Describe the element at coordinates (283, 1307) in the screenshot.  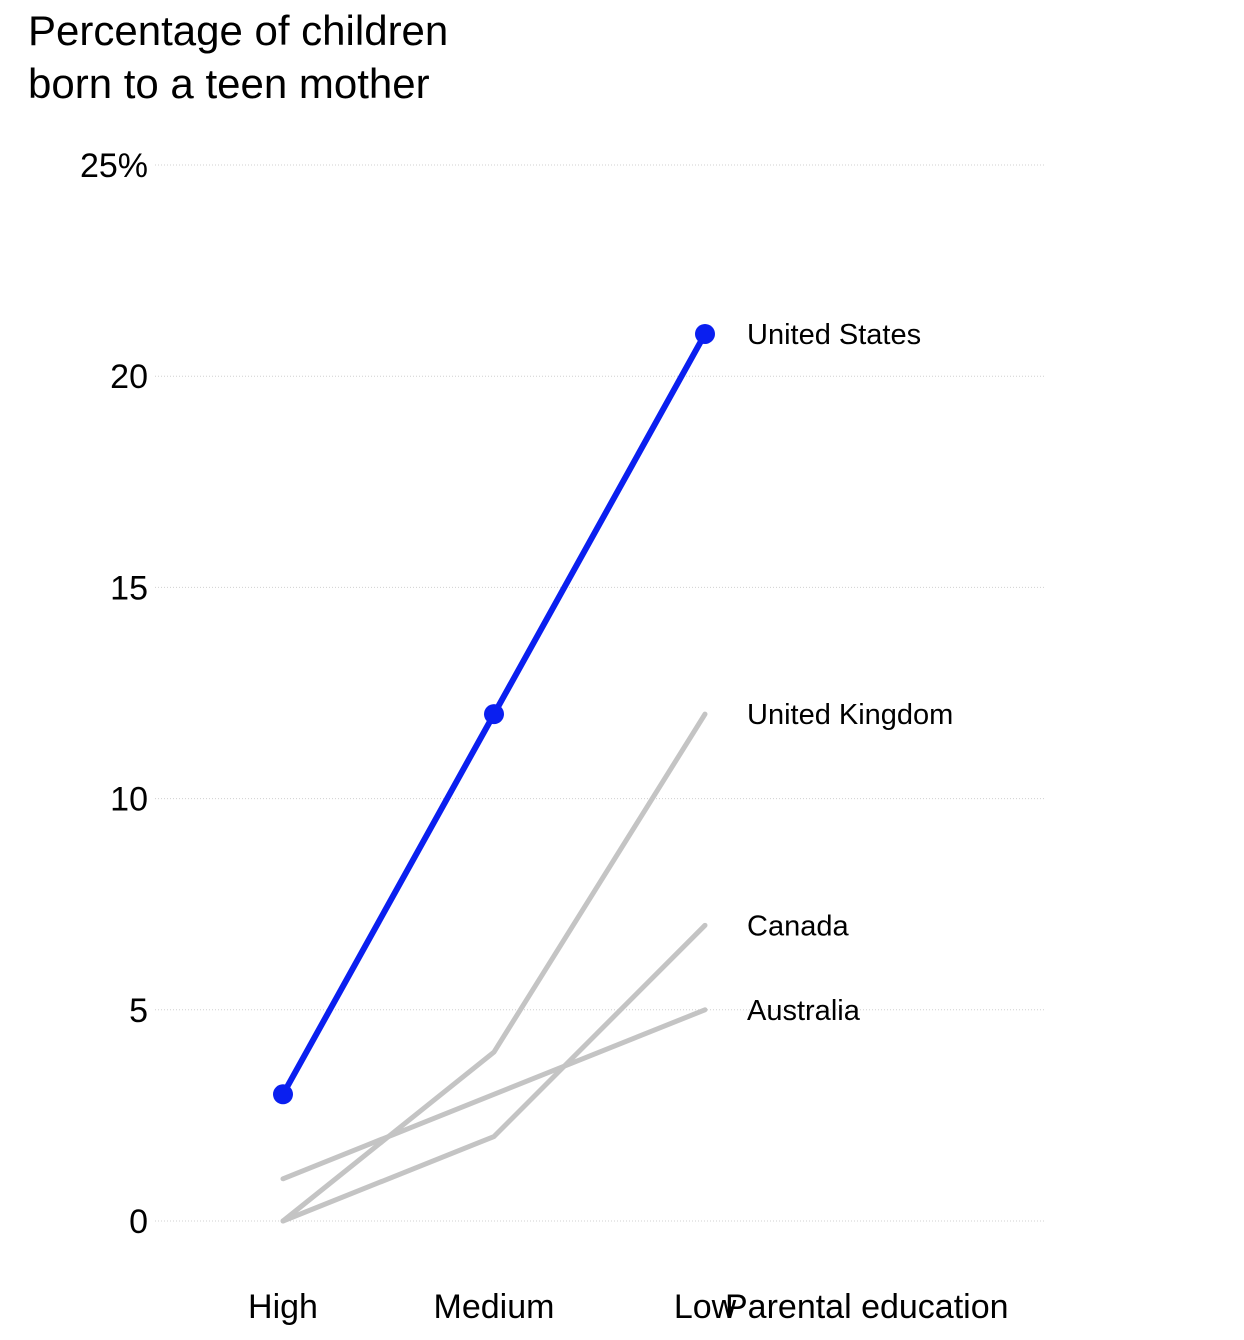
I see `x-tick-label: High` at that location.